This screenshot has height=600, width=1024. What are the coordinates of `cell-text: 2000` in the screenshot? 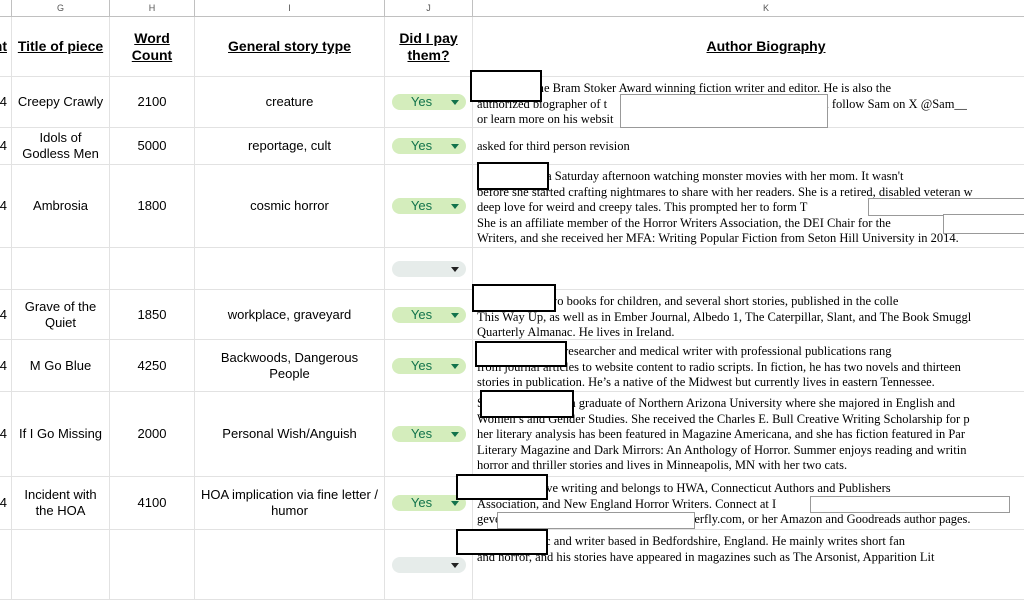 It's located at (152, 433).